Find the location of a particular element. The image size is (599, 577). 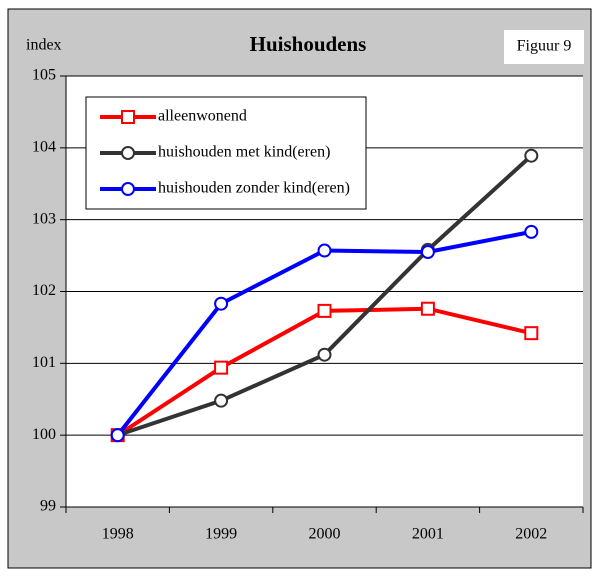

y-tick-label: 99 is located at coordinates (48, 506).